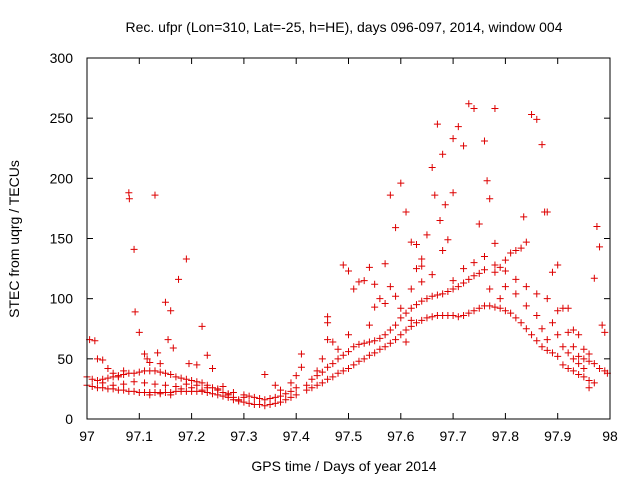 This screenshot has width=640, height=480. Describe the element at coordinates (69, 419) in the screenshot. I see `y-tick-label: 0` at that location.